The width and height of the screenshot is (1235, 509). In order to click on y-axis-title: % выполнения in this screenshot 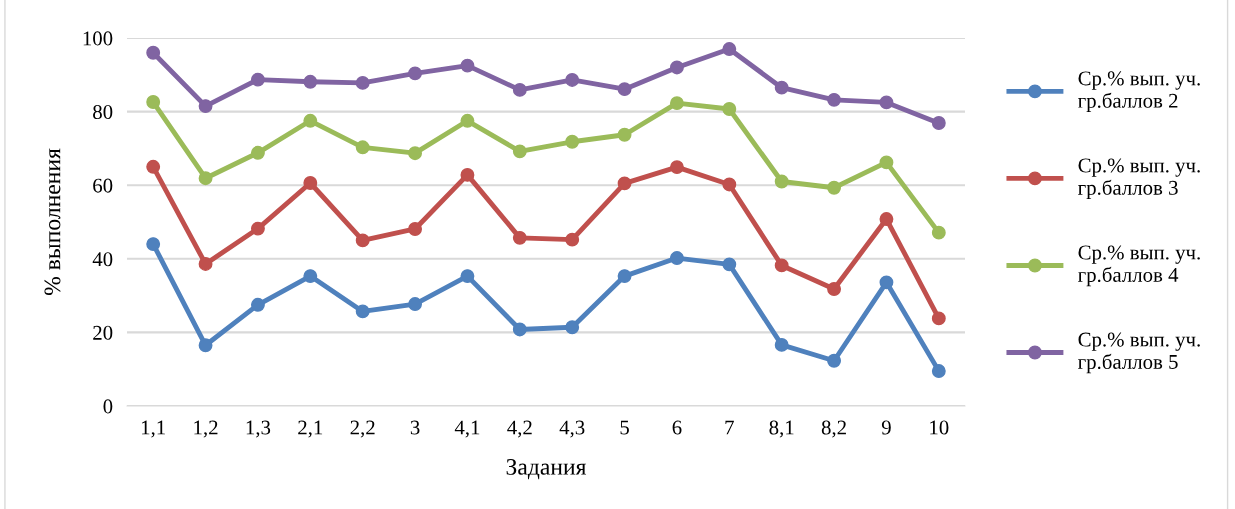, I will do `click(52, 222)`.